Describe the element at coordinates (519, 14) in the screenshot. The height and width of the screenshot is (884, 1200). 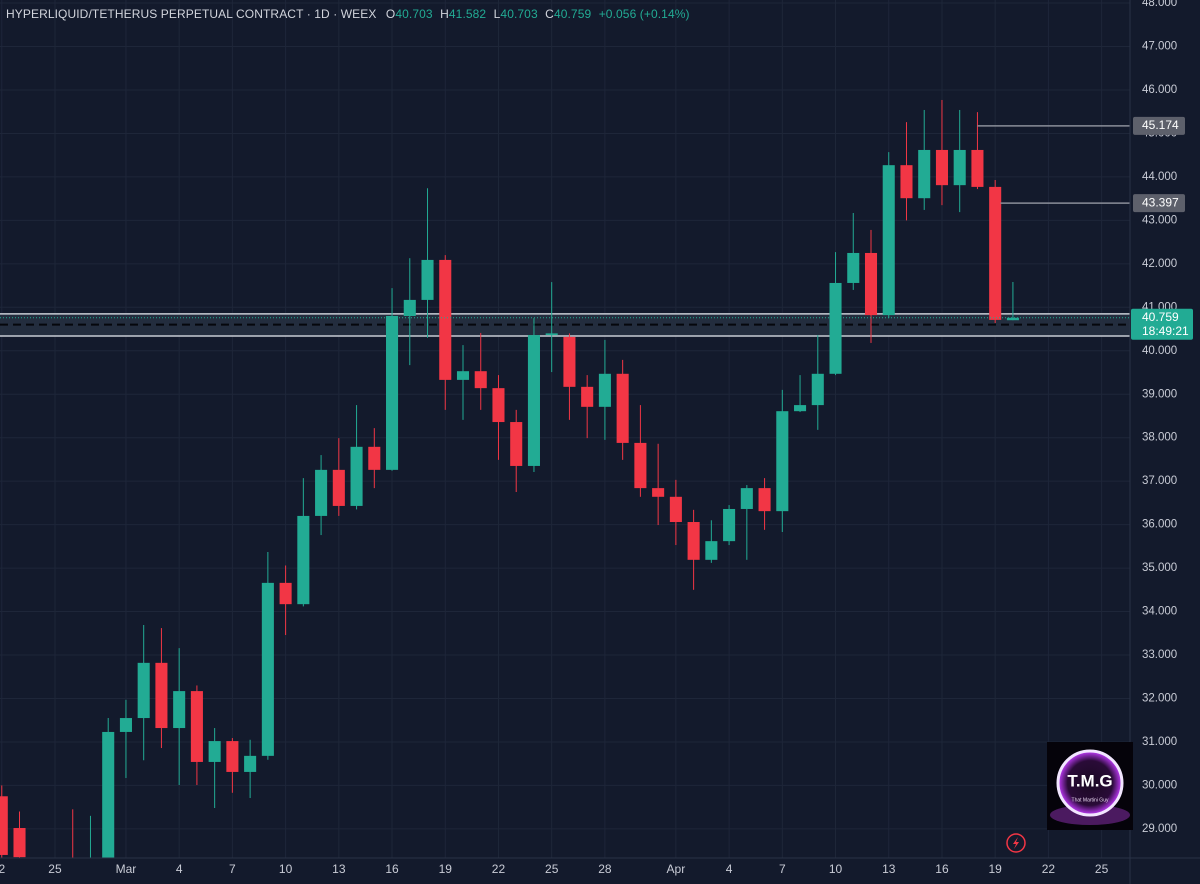
I see `l-value: 40.703` at that location.